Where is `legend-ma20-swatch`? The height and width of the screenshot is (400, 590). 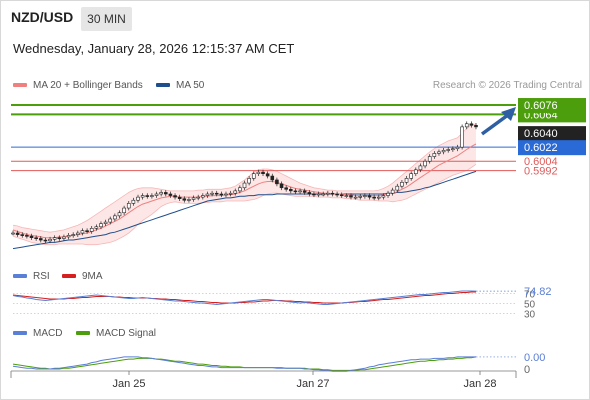
legend-ma20-swatch is located at coordinates (20, 85).